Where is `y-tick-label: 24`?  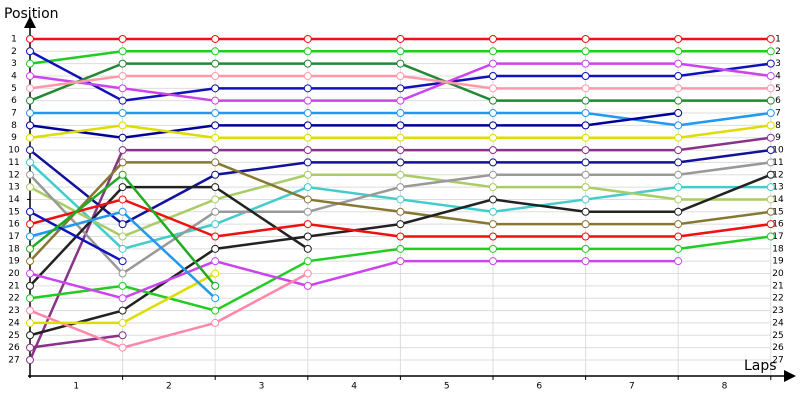
y-tick-label: 24 is located at coordinates (14, 323).